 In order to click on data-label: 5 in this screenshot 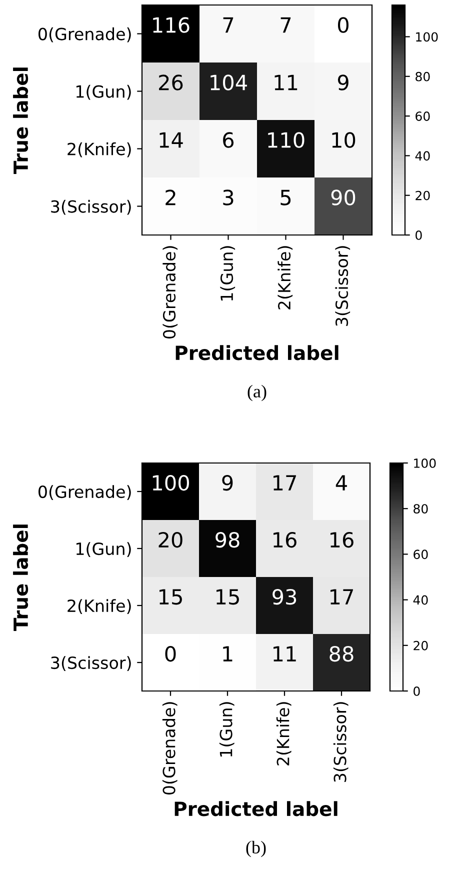, I will do `click(285, 198)`.